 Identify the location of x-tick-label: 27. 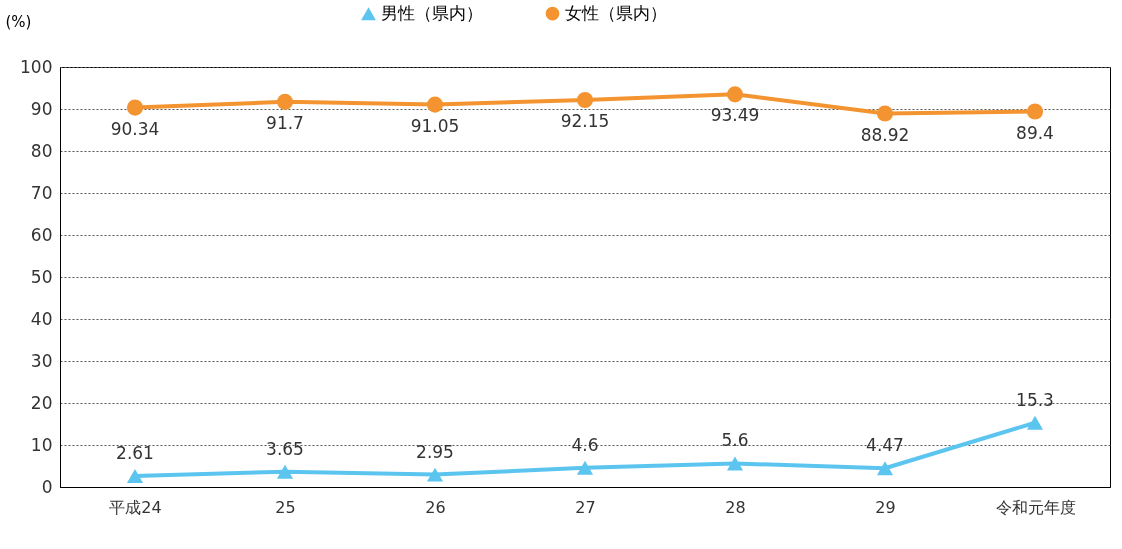
(585, 507).